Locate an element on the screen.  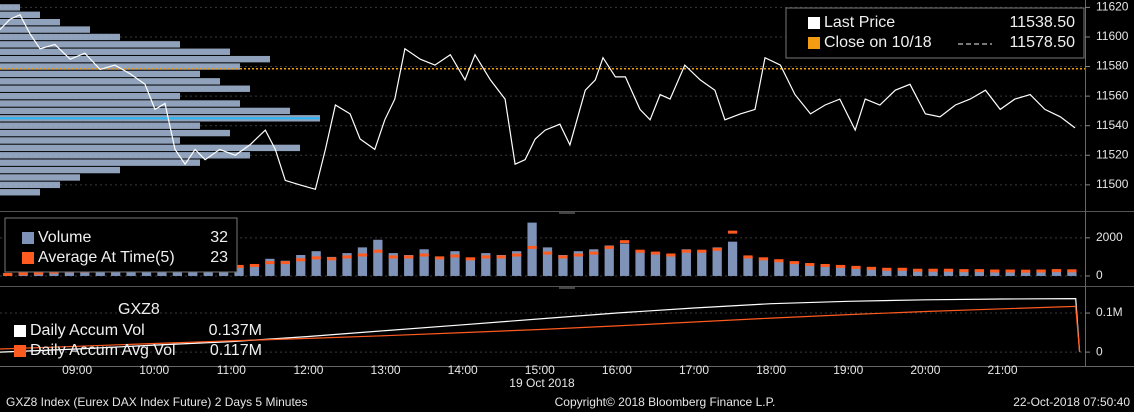
x-tick-label: 16:00 is located at coordinates (617, 370).